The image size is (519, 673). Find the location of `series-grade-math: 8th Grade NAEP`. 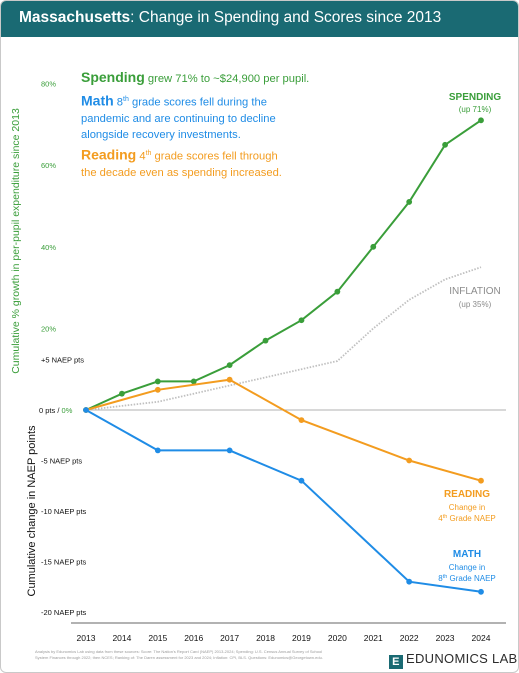

series-grade-math: 8th Grade NAEP is located at coordinates (467, 578).